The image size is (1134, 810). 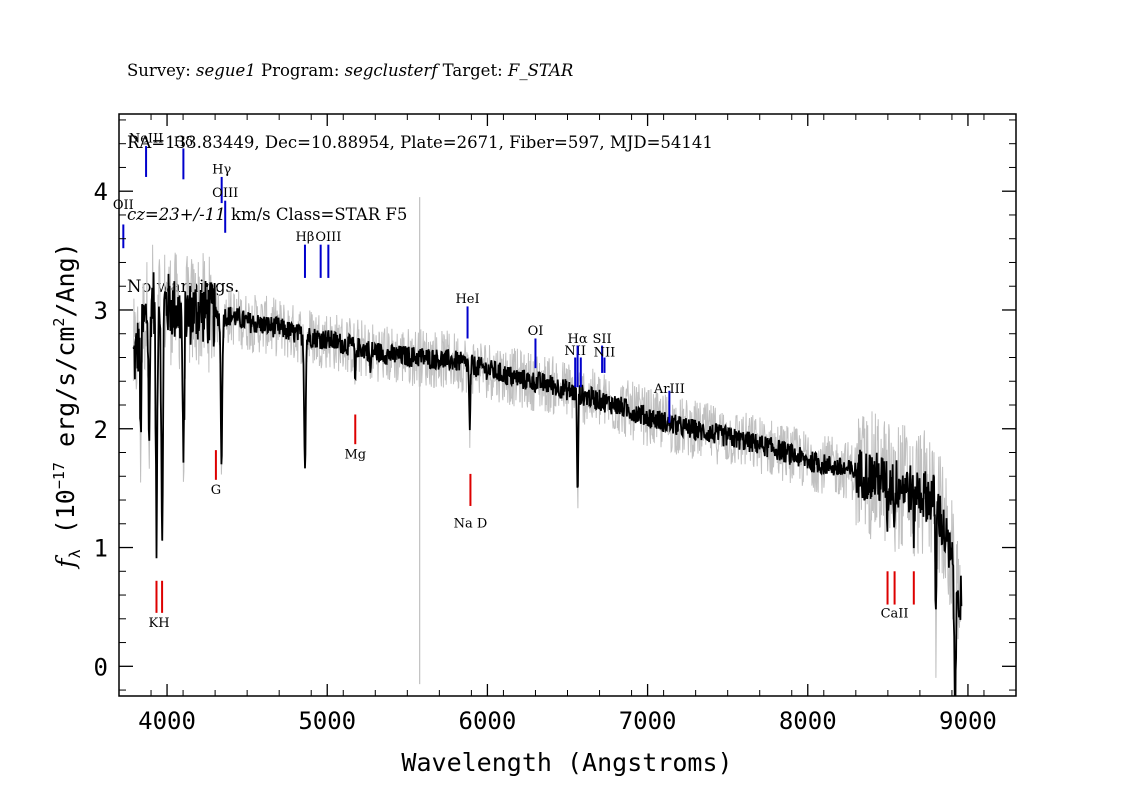 I want to click on emission-line-label: HeI, so click(x=467, y=299).